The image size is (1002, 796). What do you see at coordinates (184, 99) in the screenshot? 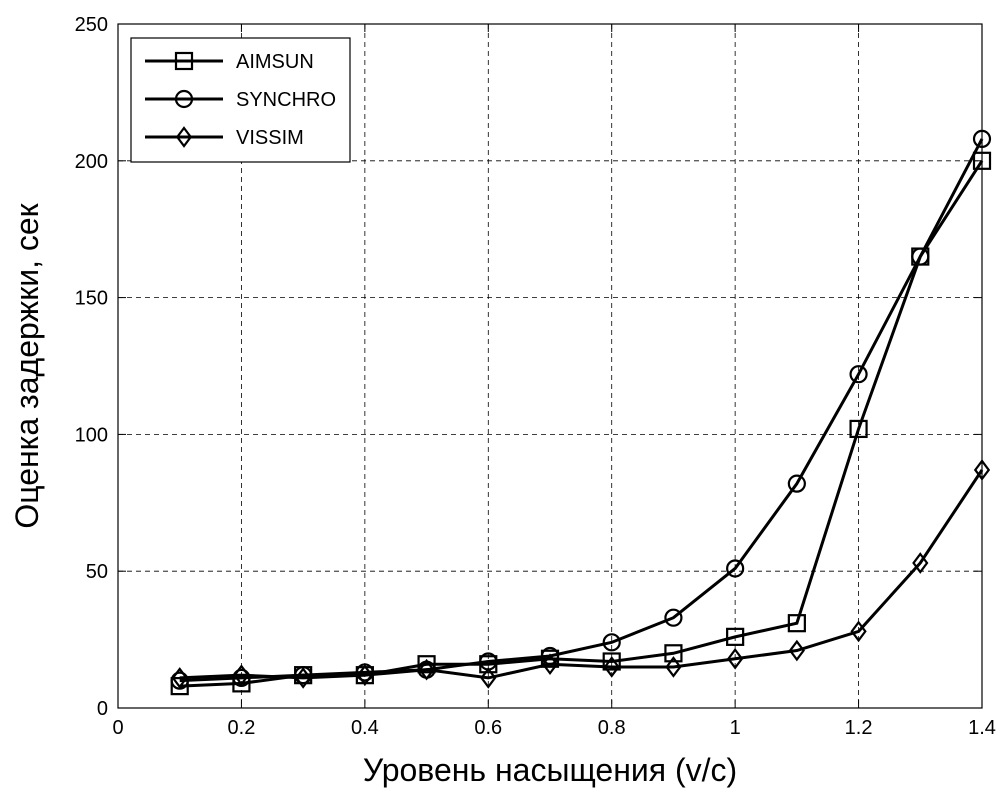
I see `legend-marker-circle-icon` at bounding box center [184, 99].